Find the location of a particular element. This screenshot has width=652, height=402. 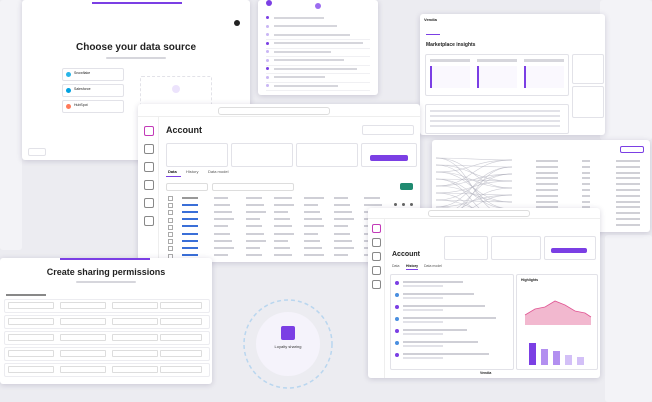

source-card: Salesforce is located at coordinates (93, 90).